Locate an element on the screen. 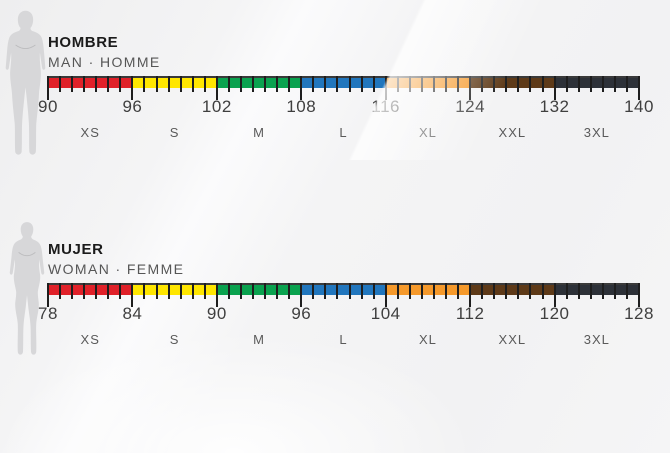 The width and height of the screenshot is (670, 453). measurement-label: 140 is located at coordinates (639, 106).